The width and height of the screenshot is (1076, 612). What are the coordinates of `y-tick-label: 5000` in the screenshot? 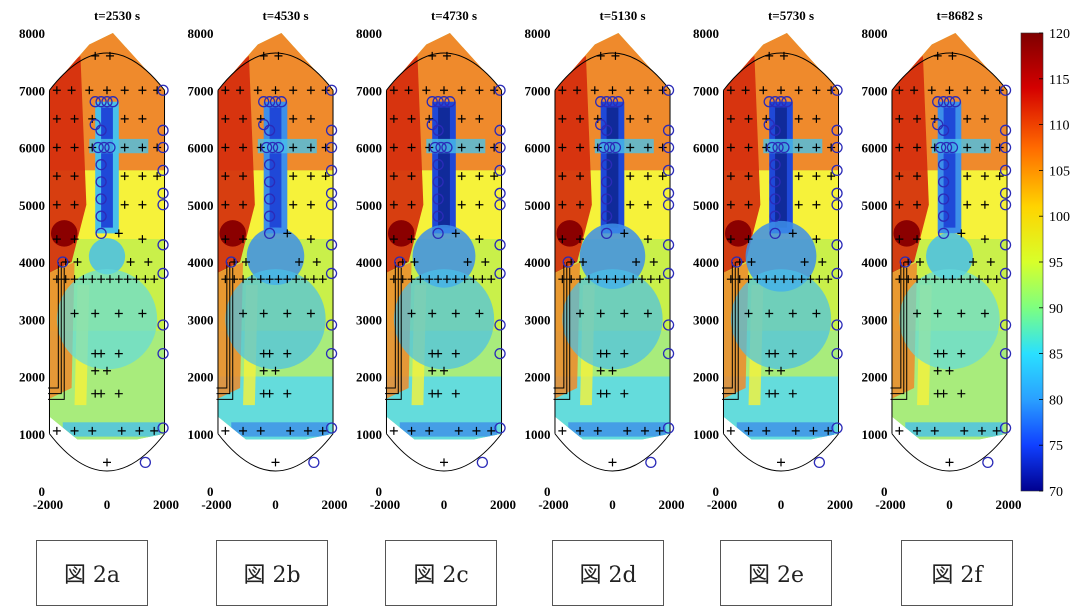 It's located at (706, 205).